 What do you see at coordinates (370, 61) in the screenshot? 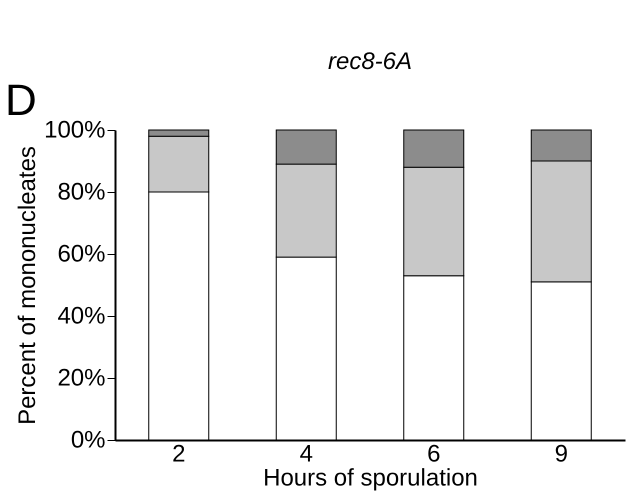
I see `chart-title: rec8-6A` at bounding box center [370, 61].